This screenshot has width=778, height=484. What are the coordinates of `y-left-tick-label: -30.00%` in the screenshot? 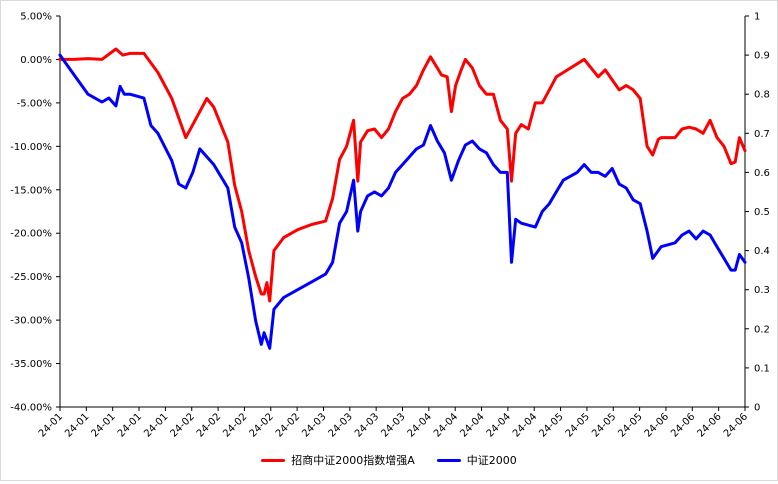 It's located at (31, 321).